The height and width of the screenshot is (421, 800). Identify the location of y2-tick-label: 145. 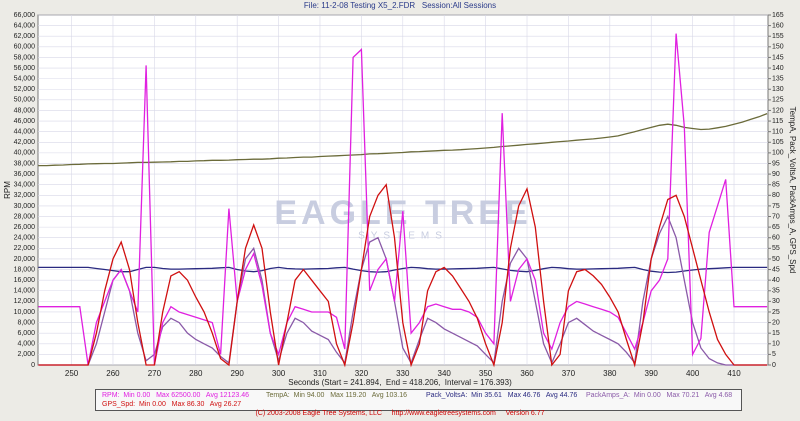
(778, 57).